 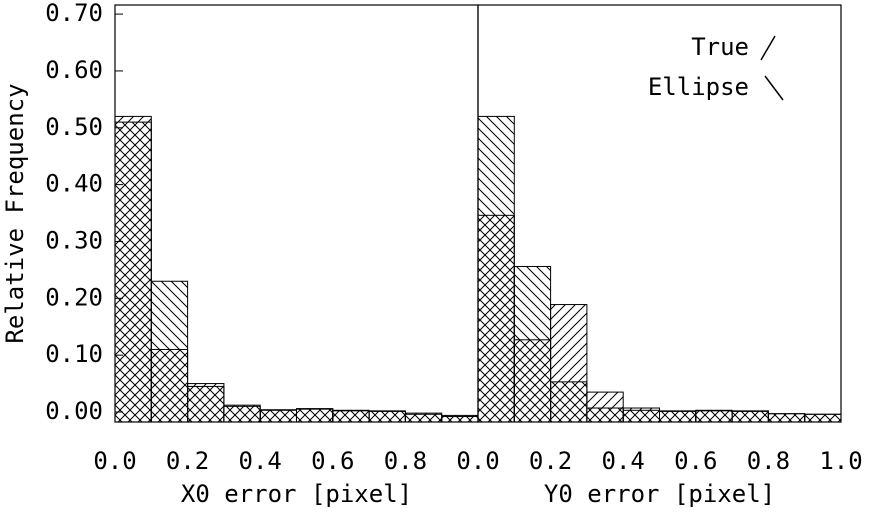 I want to click on legend-label: True, so click(x=720, y=47).